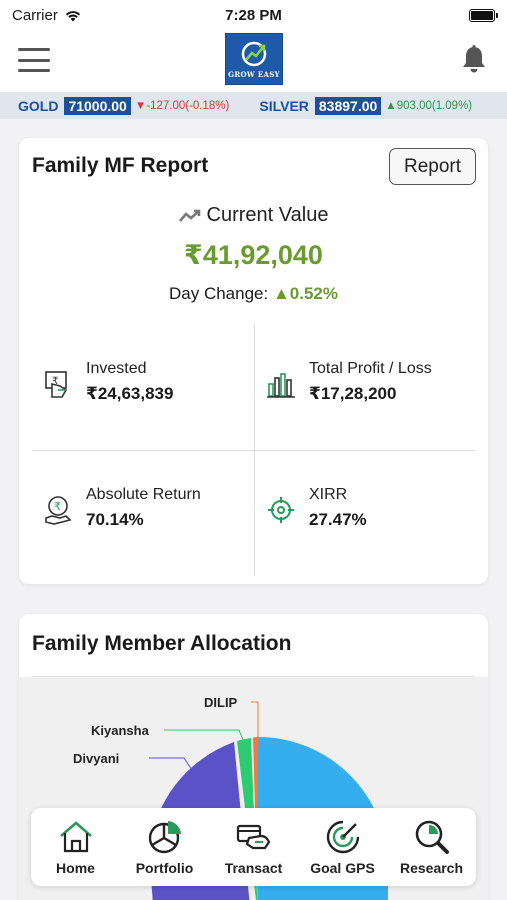 The height and width of the screenshot is (900, 507). What do you see at coordinates (338, 519) in the screenshot?
I see `stat-value: 27.47%` at bounding box center [338, 519].